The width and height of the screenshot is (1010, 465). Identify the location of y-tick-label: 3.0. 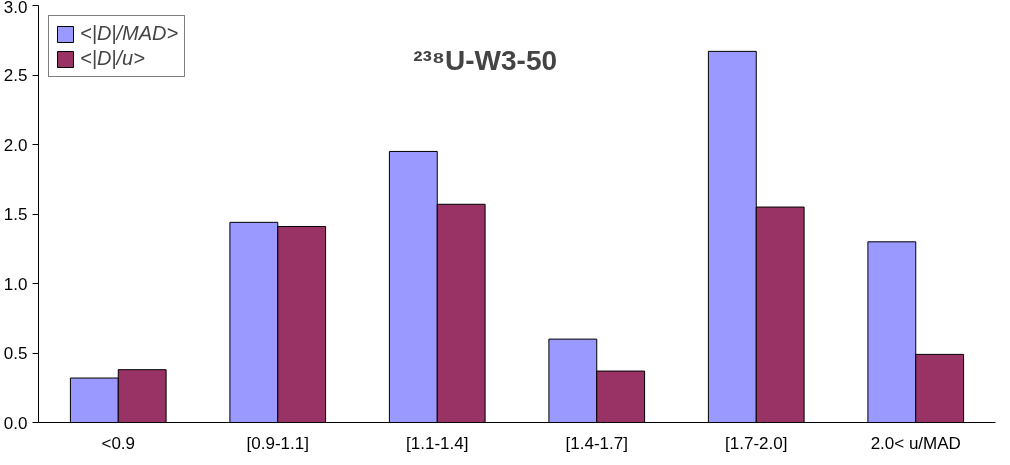
(15, 8).